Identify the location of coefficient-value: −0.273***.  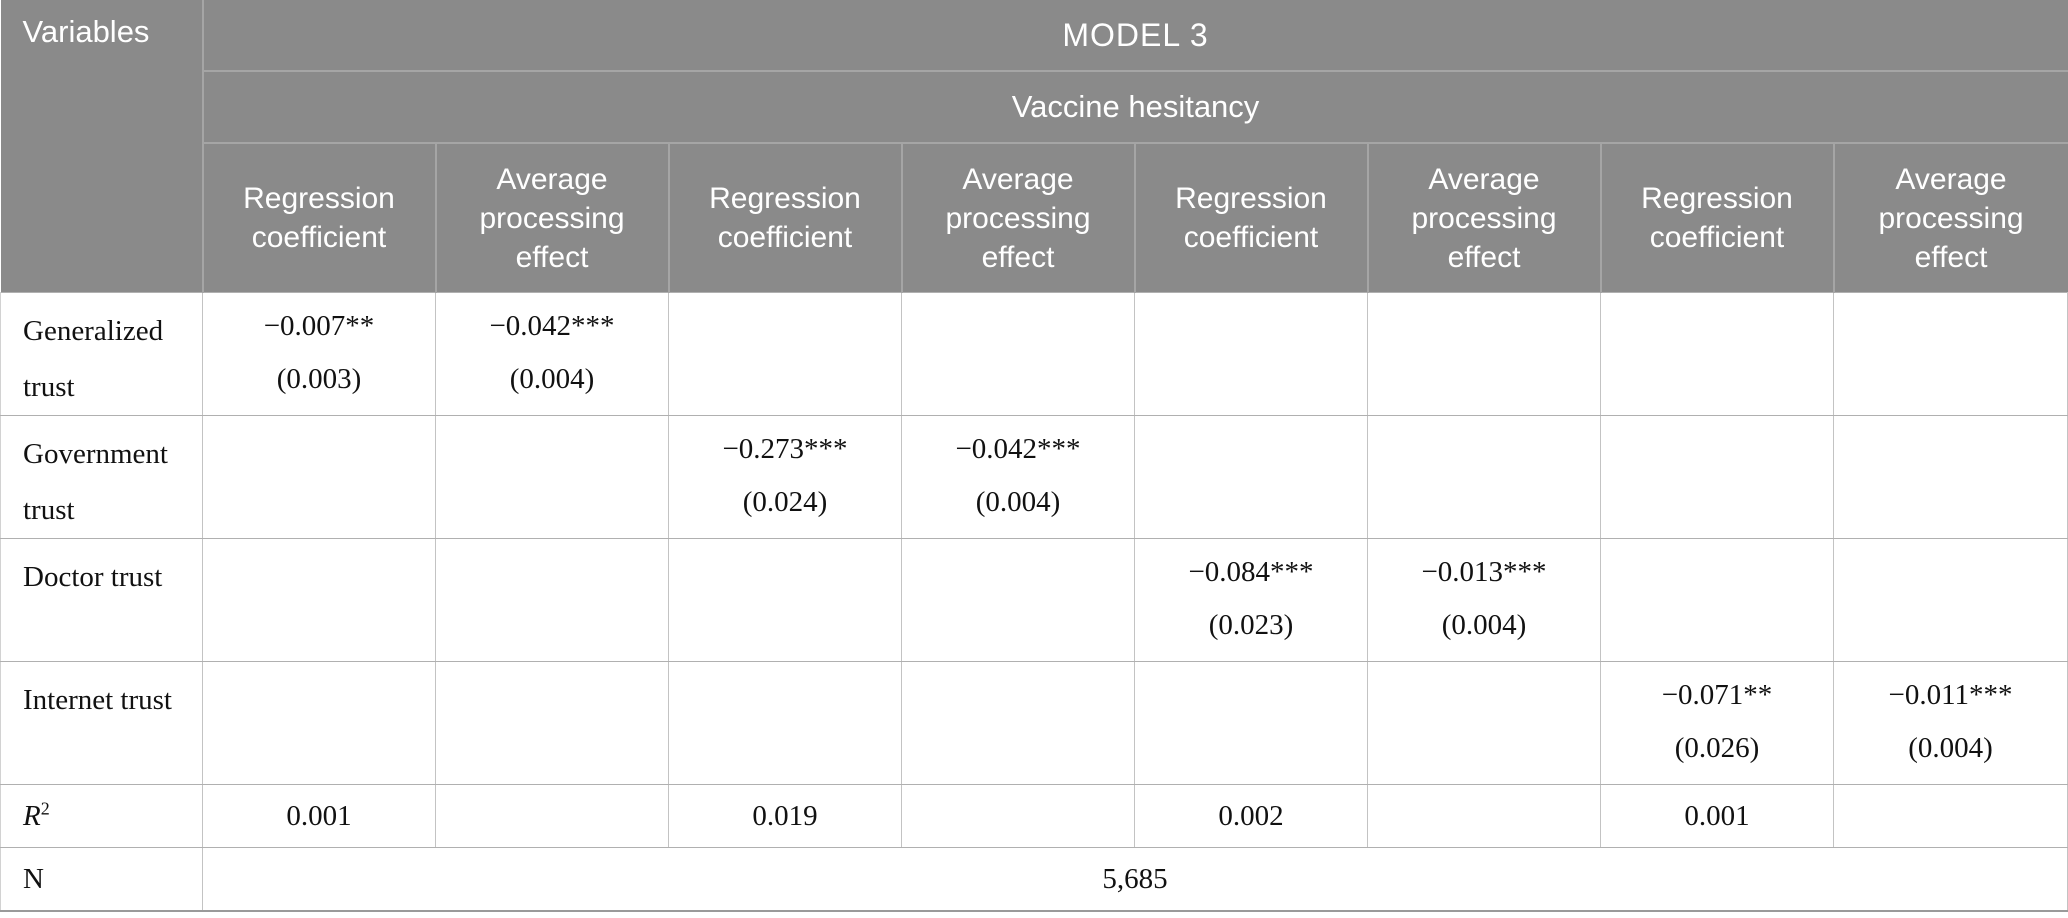
(785, 449).